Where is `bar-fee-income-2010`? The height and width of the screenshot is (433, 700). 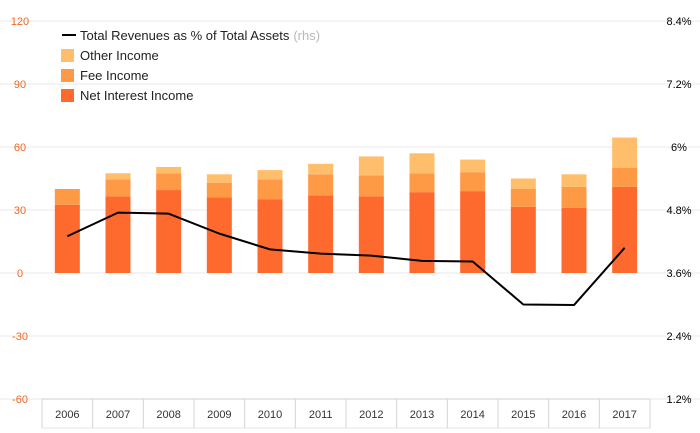
bar-fee-income-2010 is located at coordinates (270, 189).